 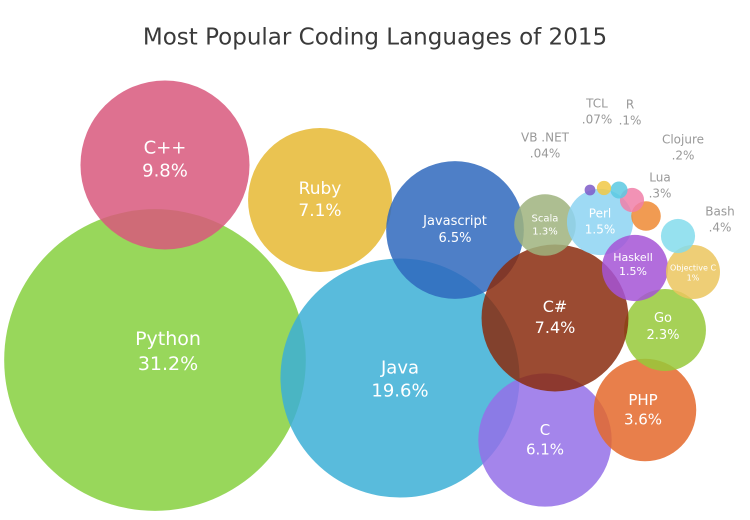 What do you see at coordinates (555, 306) in the screenshot?
I see `bubble-name: C#` at bounding box center [555, 306].